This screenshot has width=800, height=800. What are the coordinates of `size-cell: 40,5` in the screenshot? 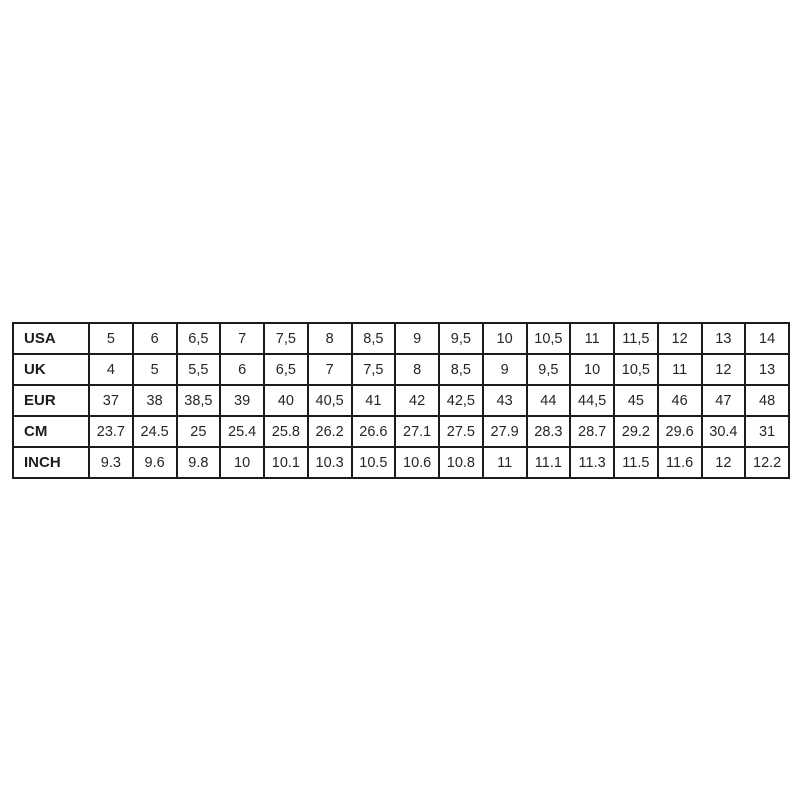 It's located at (329, 400).